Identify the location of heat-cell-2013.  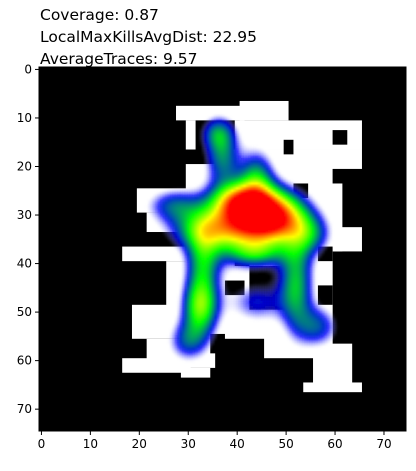
(257, 232).